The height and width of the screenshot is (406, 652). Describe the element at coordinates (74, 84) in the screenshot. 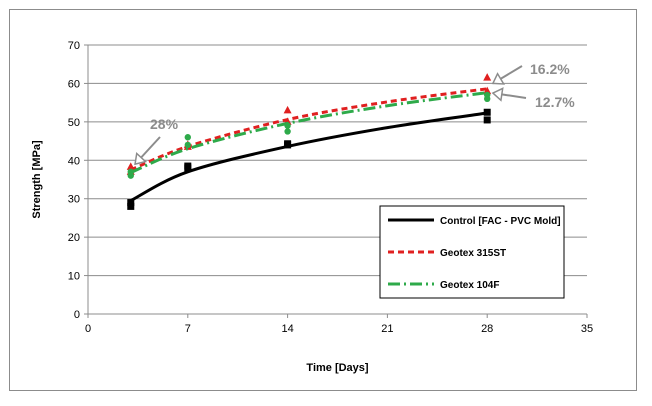

I see `y-tick-label: 60` at that location.